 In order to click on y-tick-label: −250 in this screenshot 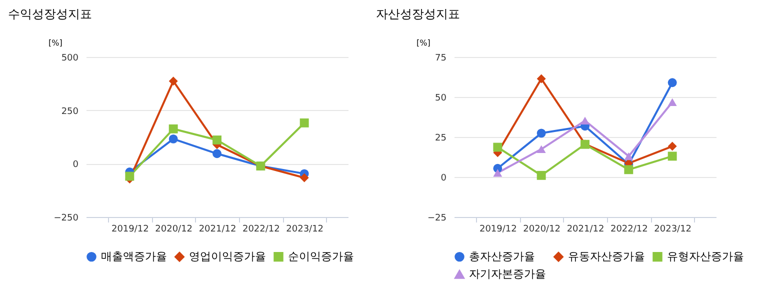, I will do `click(66, 219)`.